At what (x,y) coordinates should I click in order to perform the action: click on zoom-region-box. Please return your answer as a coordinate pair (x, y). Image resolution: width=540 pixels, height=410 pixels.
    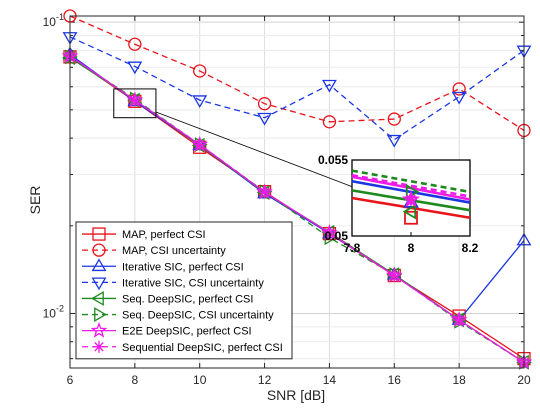
    Looking at the image, I should click on (135, 103).